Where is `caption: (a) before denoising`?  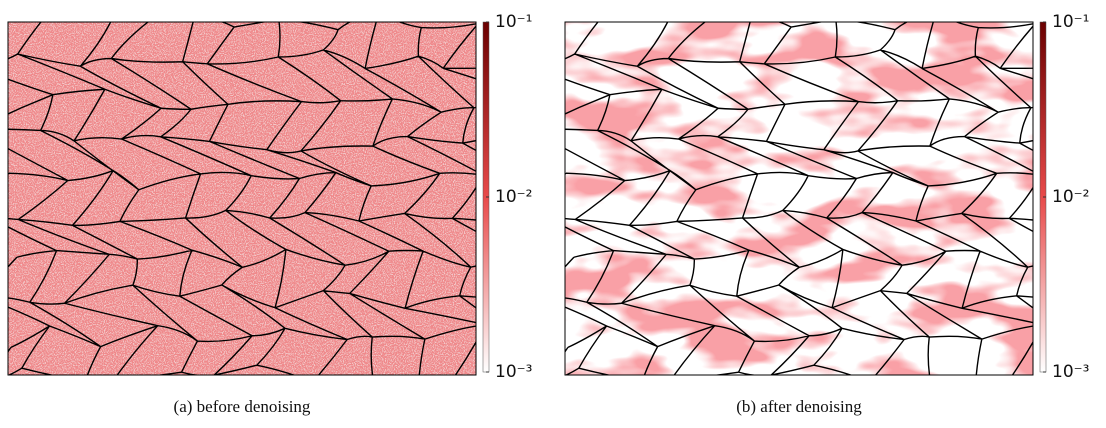
caption: (a) before denoising is located at coordinates (242, 406).